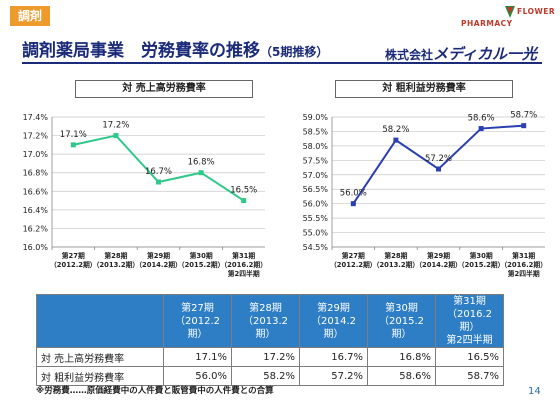  I want to click on data-label: 56.0%, so click(353, 194).